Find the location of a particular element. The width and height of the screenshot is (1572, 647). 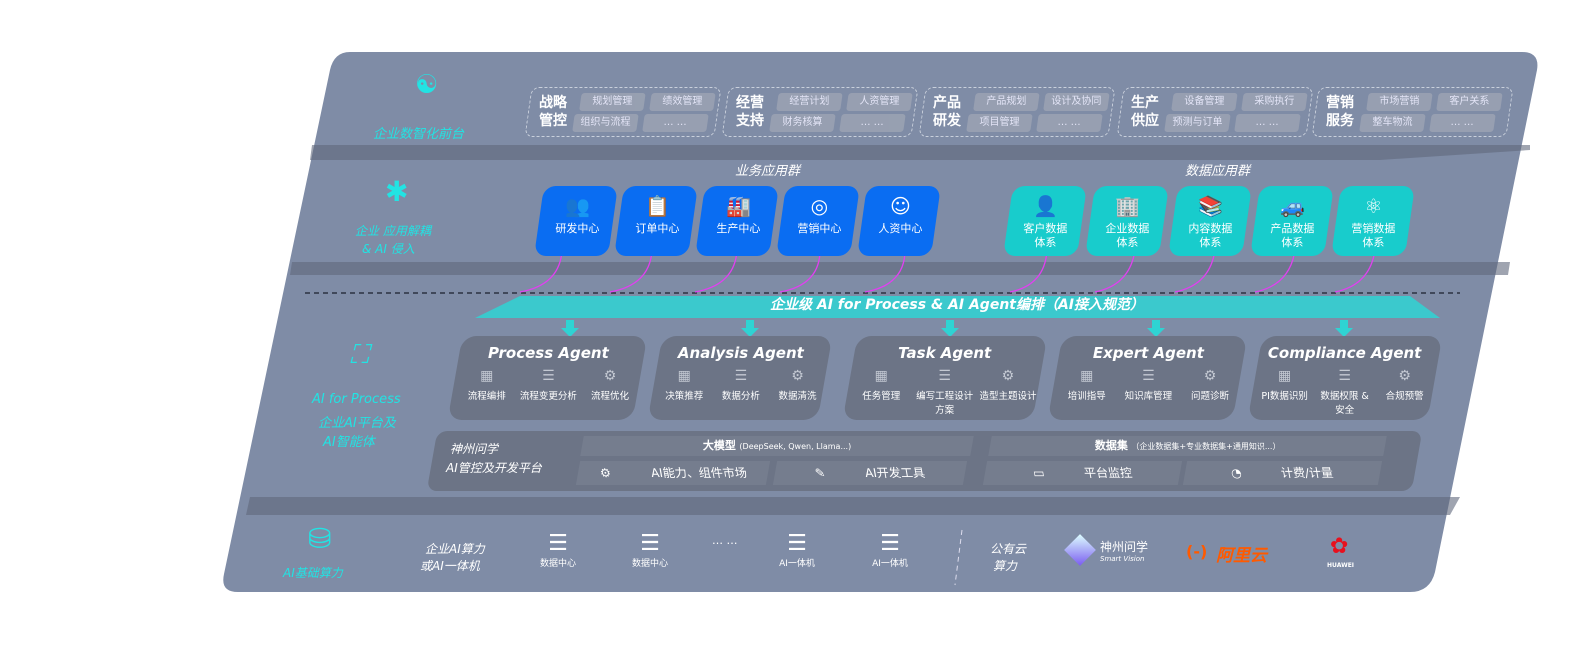

apps-layer-label-1: 企业 应用解耦 is located at coordinates (393, 231).